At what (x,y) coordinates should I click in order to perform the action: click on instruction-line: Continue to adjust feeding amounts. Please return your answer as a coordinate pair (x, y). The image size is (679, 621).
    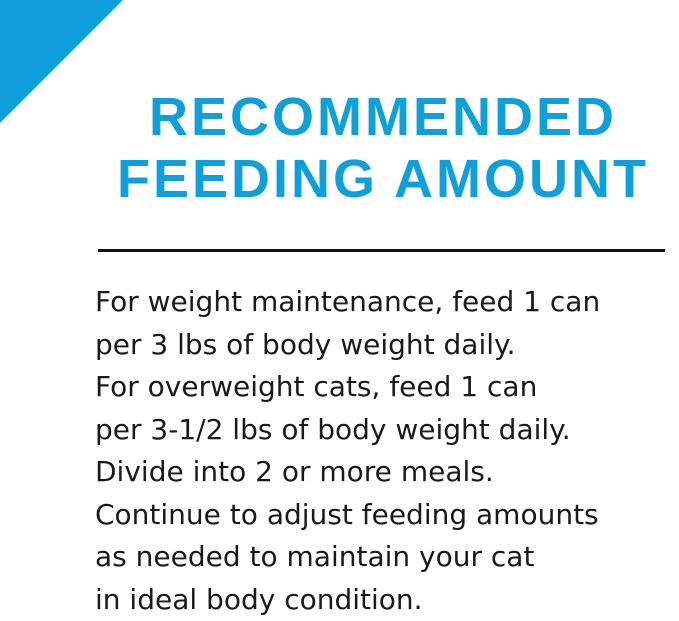
    Looking at the image, I should click on (347, 515).